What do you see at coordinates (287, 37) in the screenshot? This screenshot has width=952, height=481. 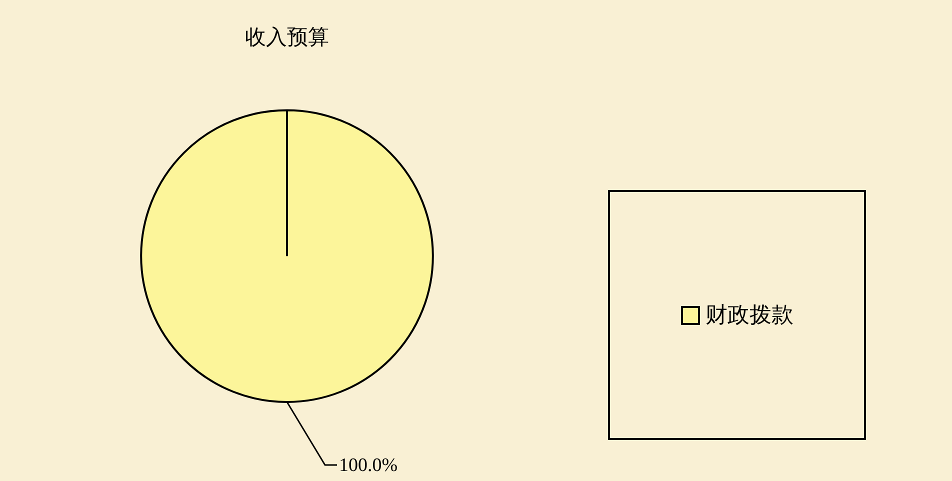 I see `chart-title: 收入预算` at bounding box center [287, 37].